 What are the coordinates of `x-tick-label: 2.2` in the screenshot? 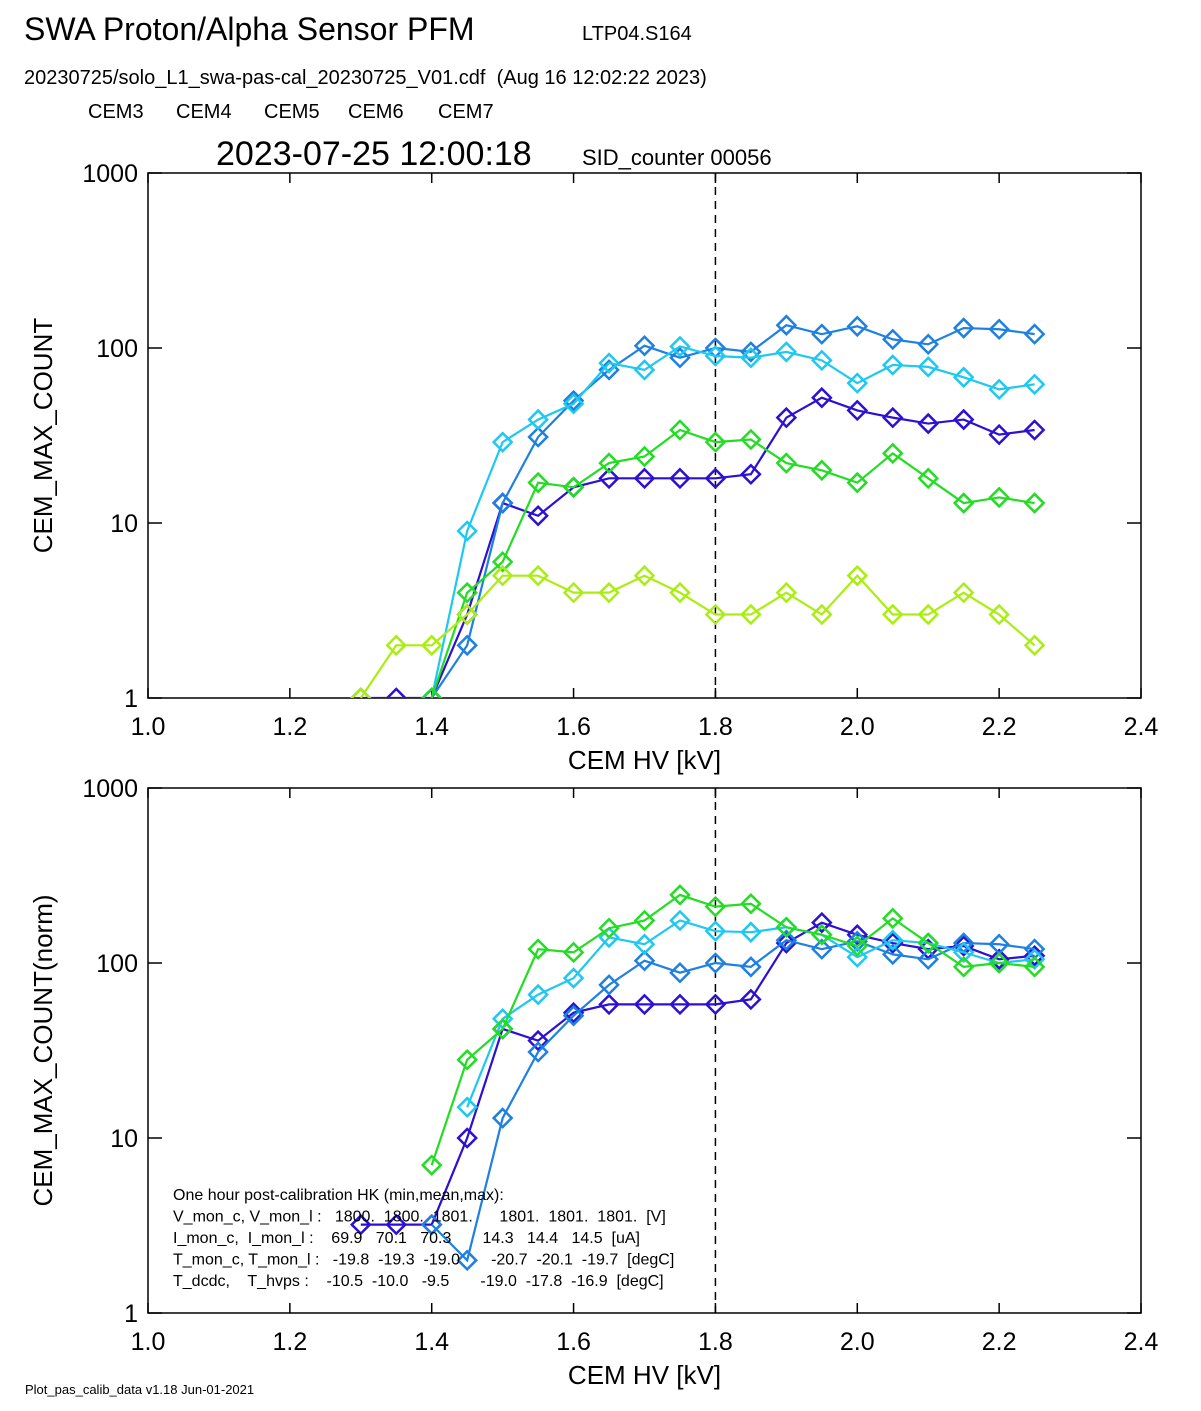 It's located at (999, 727).